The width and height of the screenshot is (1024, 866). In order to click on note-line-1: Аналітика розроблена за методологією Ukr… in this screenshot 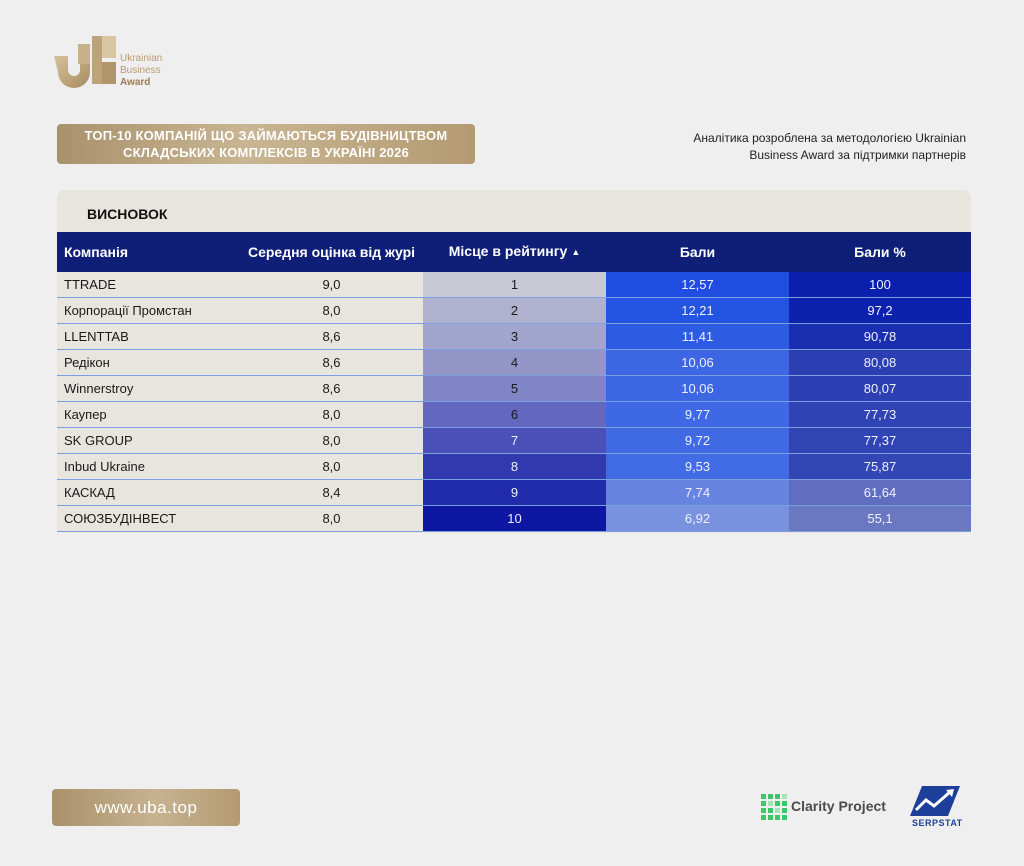, I will do `click(829, 138)`.